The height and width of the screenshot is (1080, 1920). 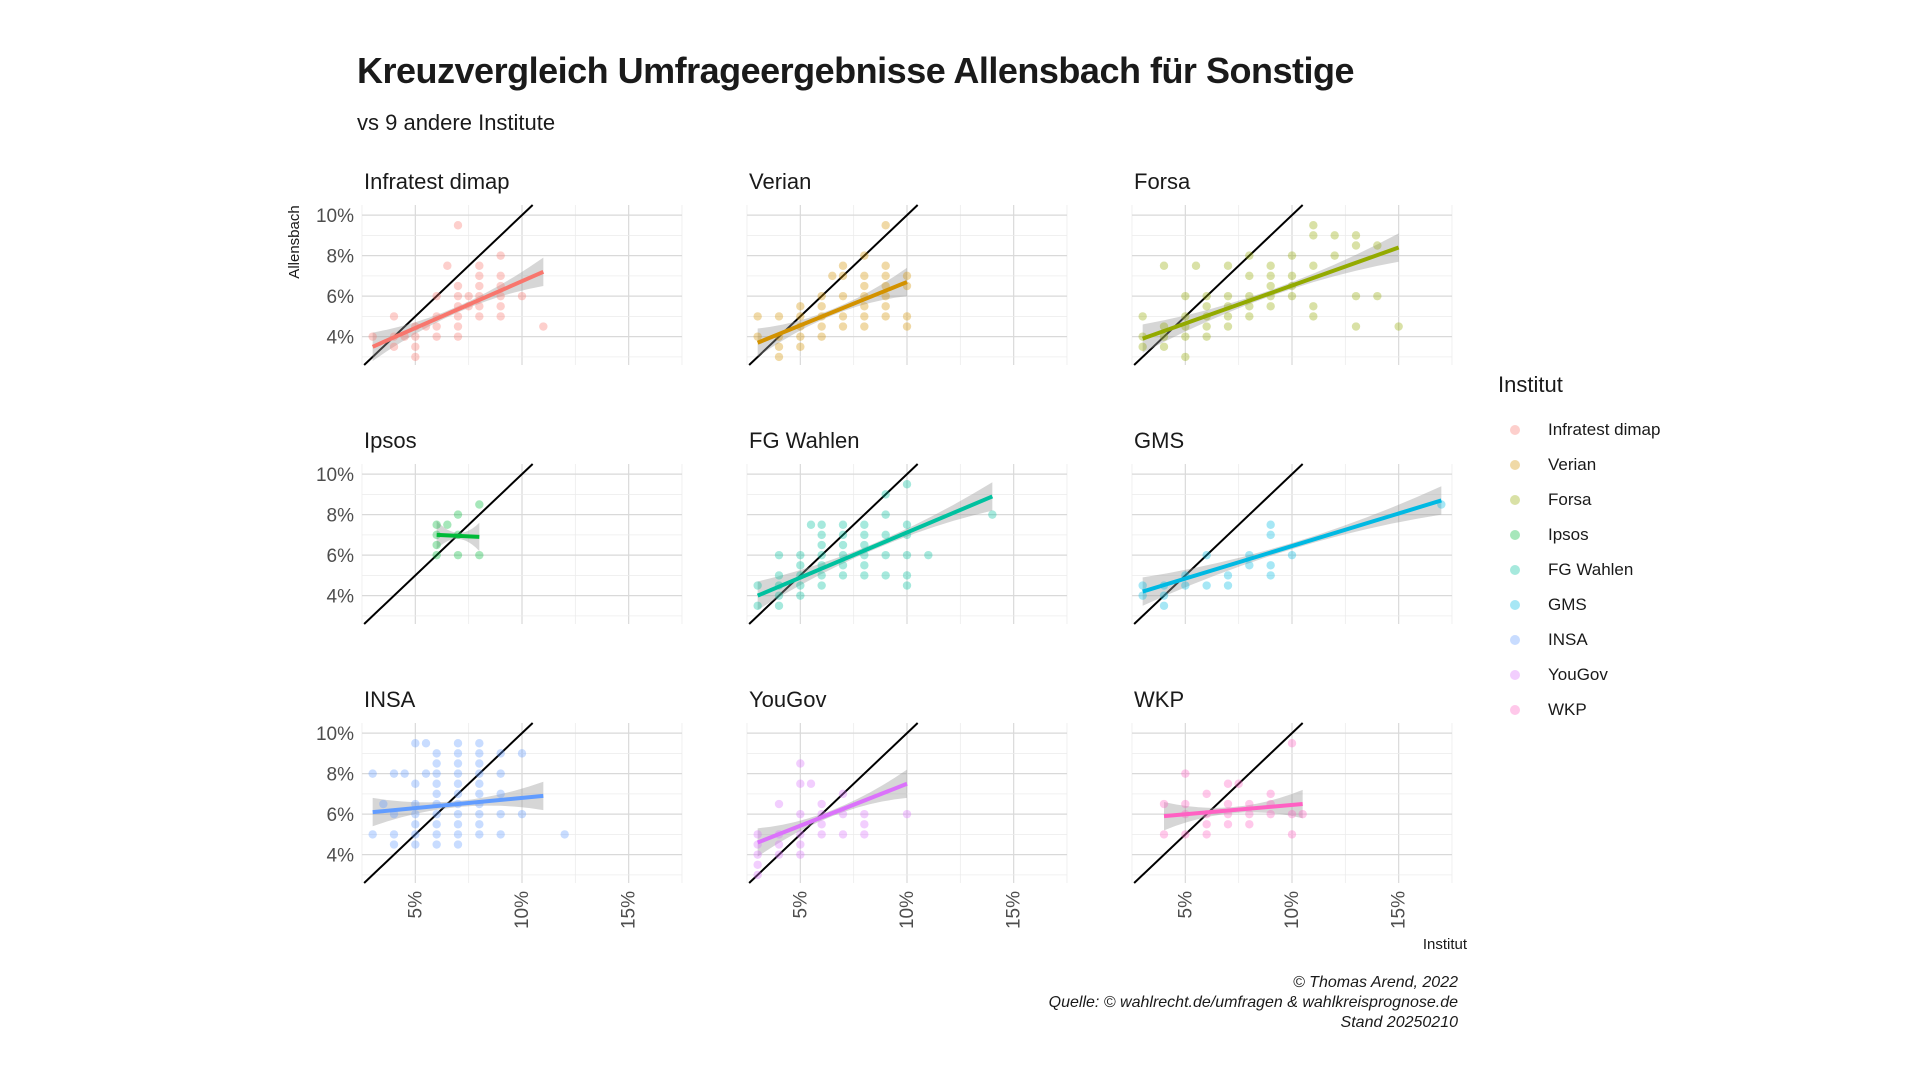 What do you see at coordinates (1591, 569) in the screenshot?
I see `legend-label: FG Wahlen` at bounding box center [1591, 569].